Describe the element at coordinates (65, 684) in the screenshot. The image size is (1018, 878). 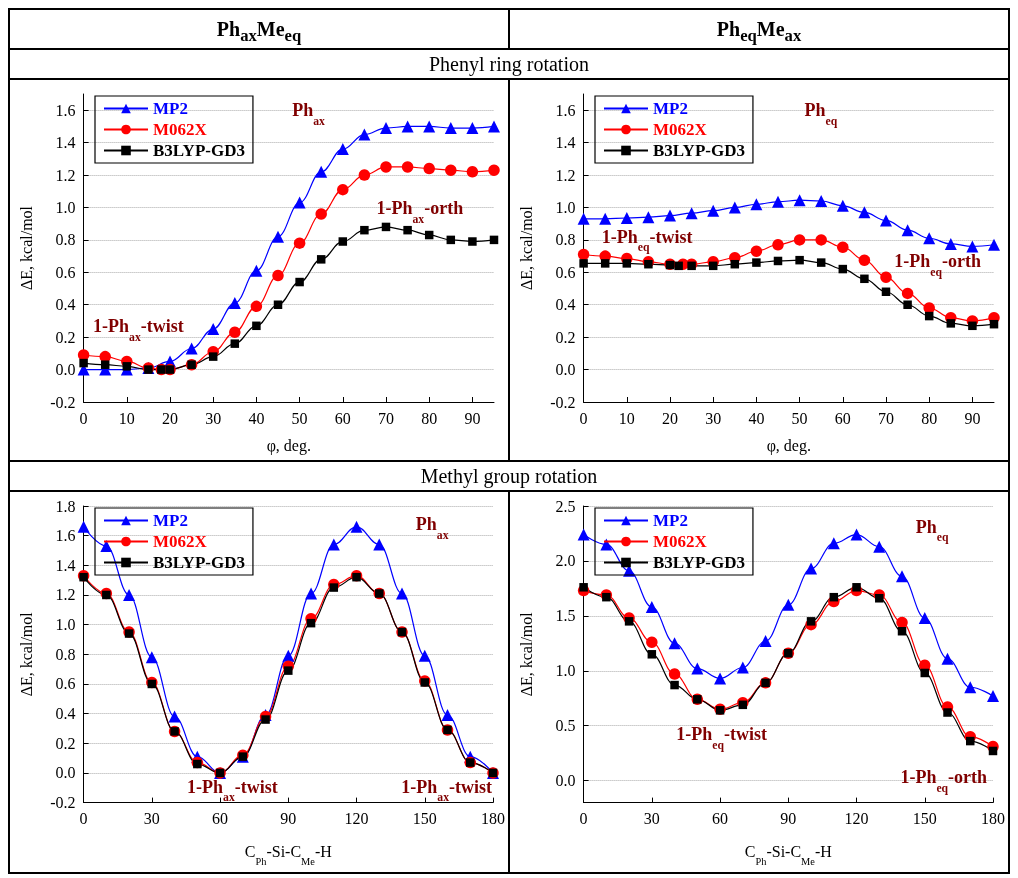
I see `y-tick-label: 0.6` at that location.